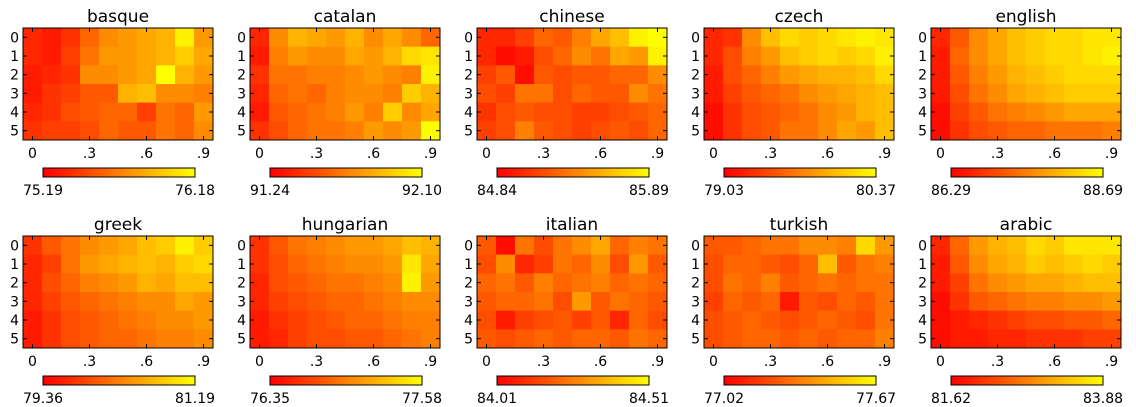  I want to click on y-tick-label: 5, so click(695, 132).